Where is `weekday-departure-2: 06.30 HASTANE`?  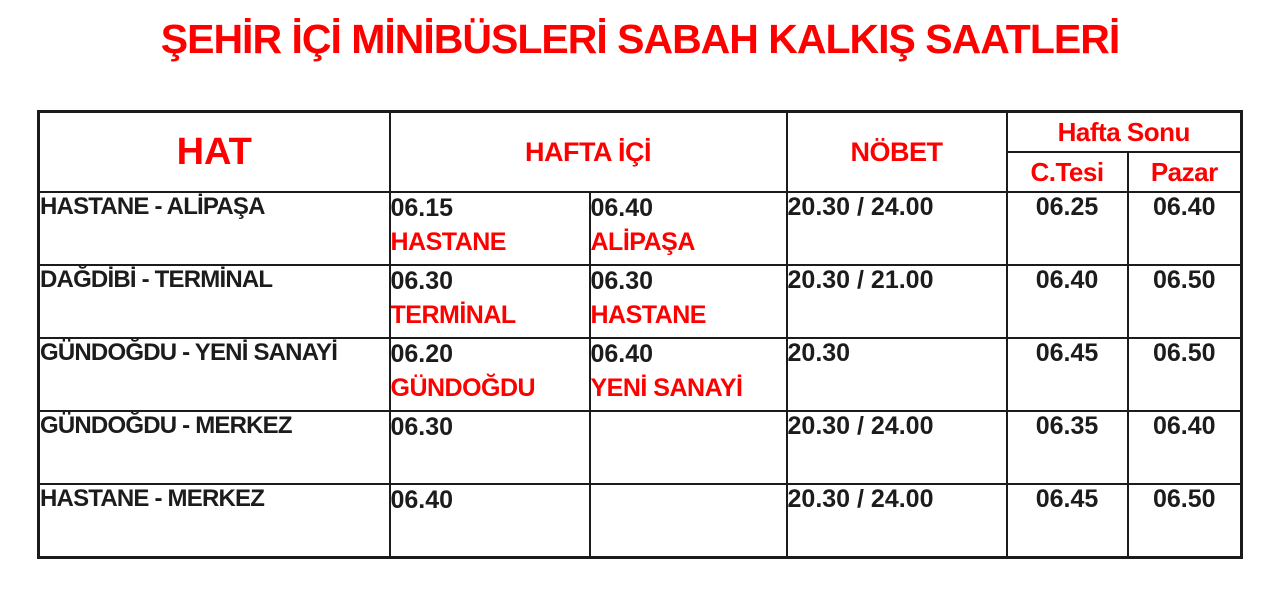
weekday-departure-2: 06.30 HASTANE is located at coordinates (688, 301).